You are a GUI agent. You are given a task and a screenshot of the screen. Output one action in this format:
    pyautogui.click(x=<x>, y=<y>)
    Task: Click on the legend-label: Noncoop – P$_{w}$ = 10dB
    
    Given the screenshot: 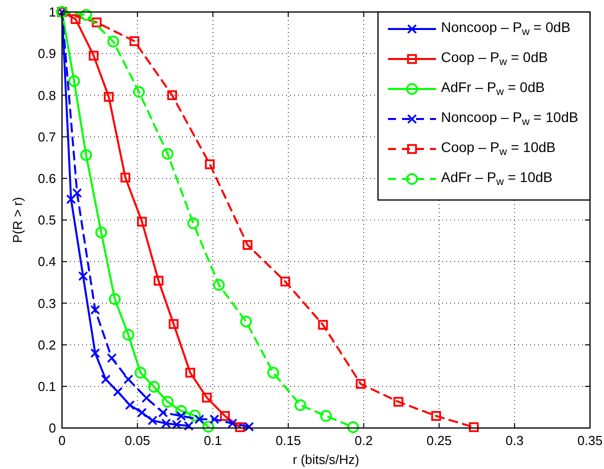 What is the action you would take?
    pyautogui.click(x=509, y=118)
    